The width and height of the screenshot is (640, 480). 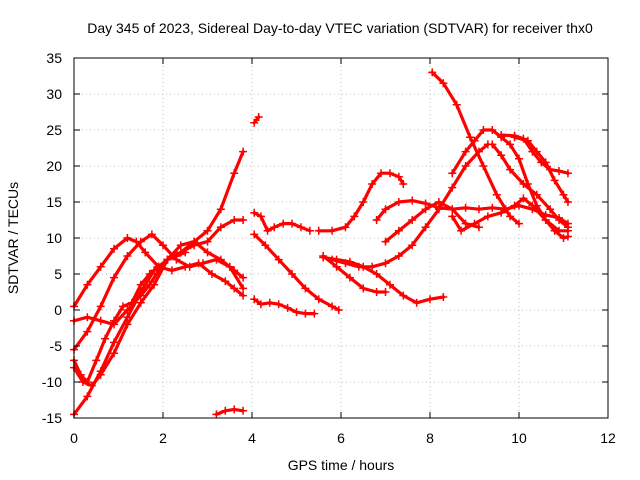 I want to click on x-tick-label: 6, so click(x=341, y=438).